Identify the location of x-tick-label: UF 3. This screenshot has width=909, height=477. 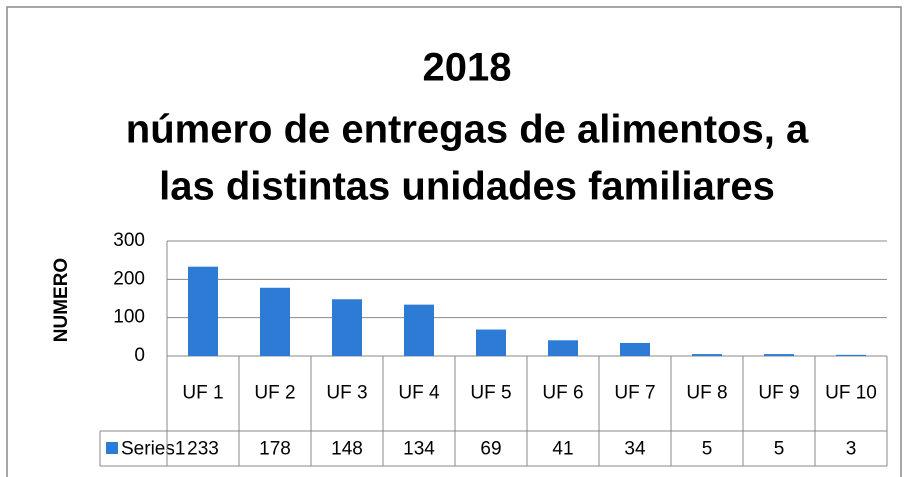
(346, 393).